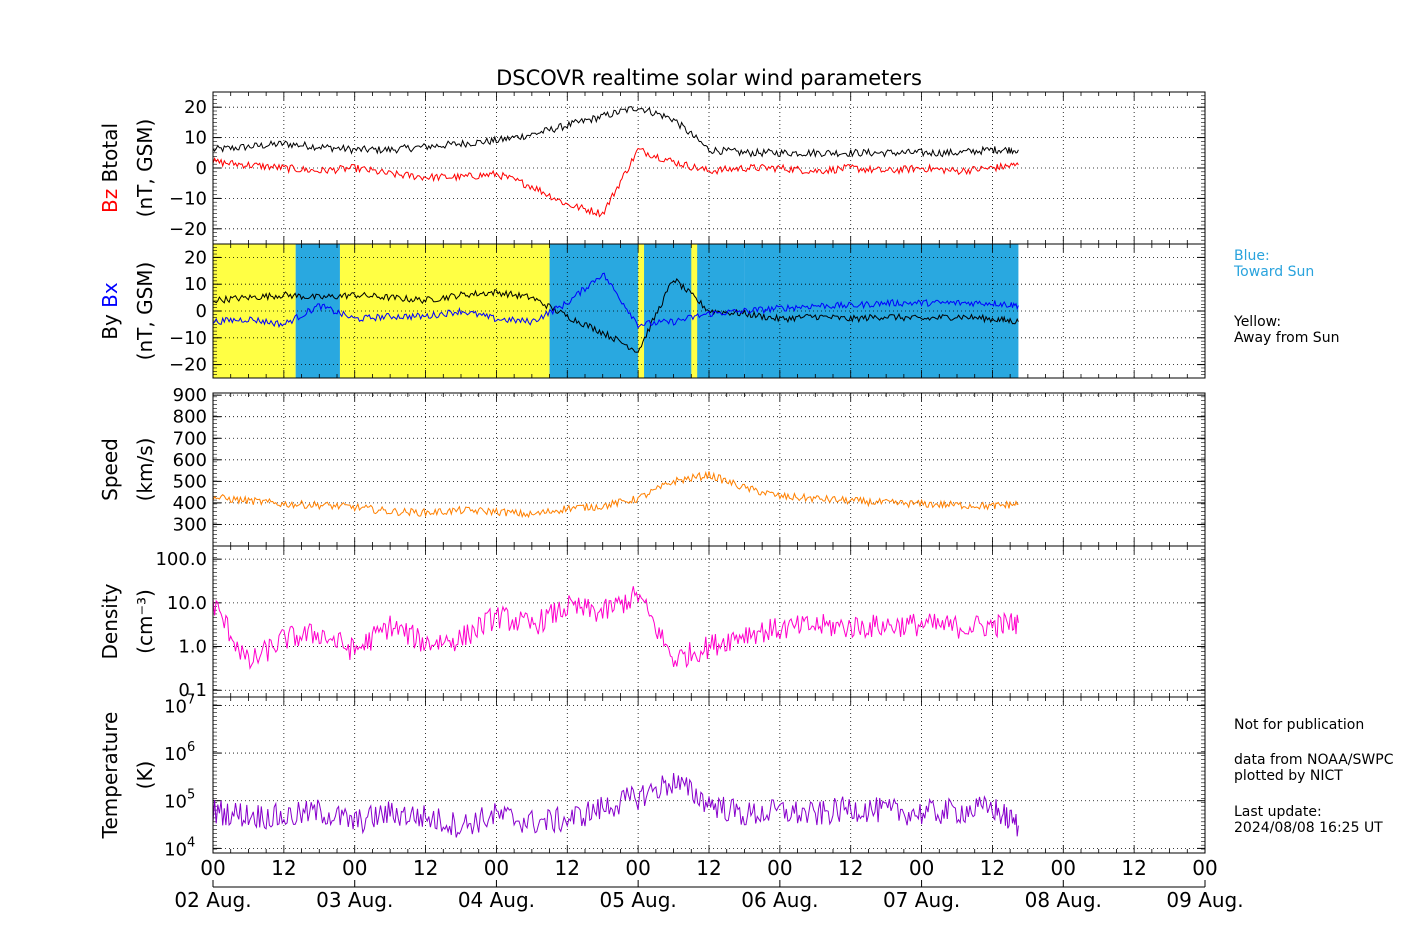 The width and height of the screenshot is (1417, 944). I want to click on series-line-temperature, so click(616, 805).